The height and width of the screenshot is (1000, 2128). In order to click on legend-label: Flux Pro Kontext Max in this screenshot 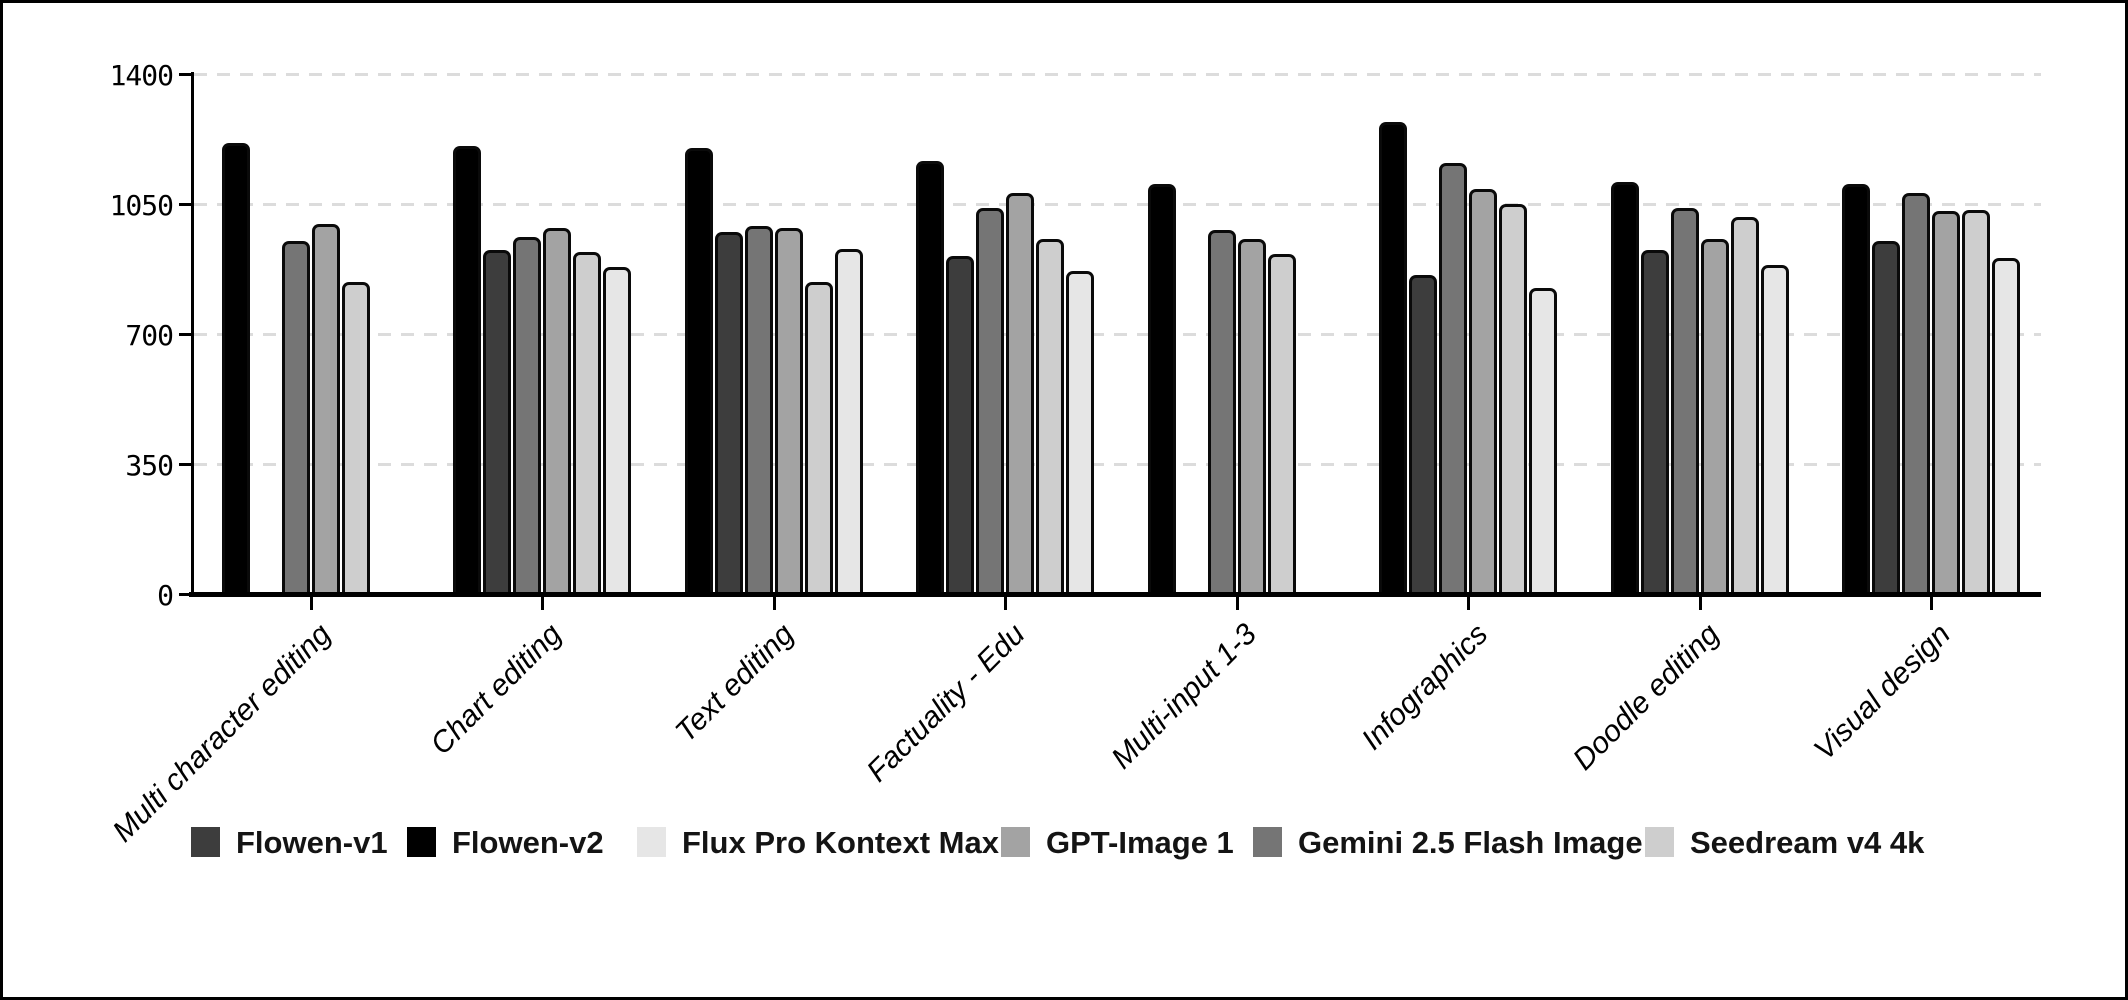, I will do `click(840, 842)`.